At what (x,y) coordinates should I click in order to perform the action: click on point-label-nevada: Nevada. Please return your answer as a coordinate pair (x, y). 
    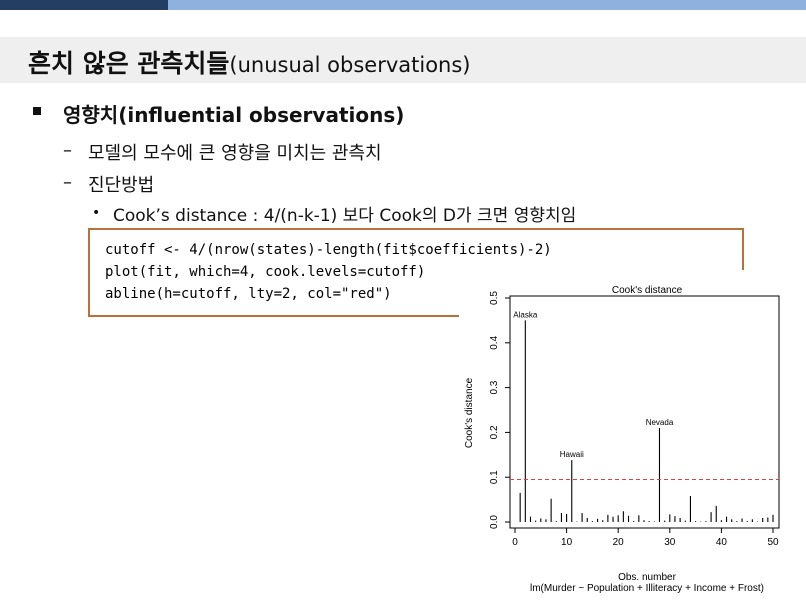
    Looking at the image, I should click on (660, 422).